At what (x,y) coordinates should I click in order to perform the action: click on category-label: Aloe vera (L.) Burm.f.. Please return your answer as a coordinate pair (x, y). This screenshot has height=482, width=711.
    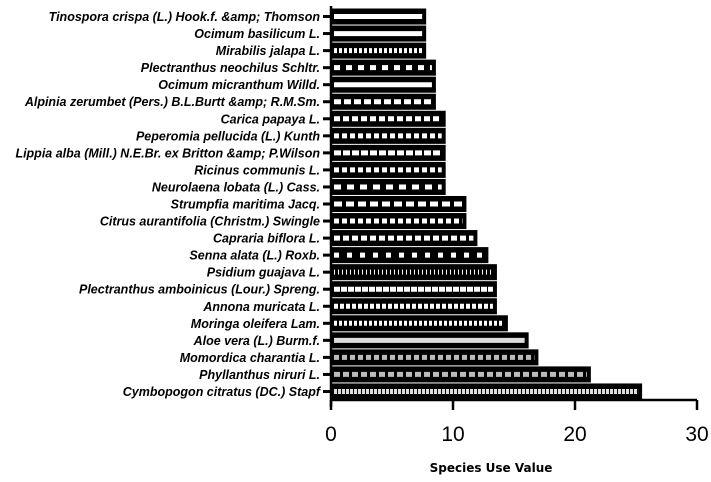
    Looking at the image, I should click on (256, 341).